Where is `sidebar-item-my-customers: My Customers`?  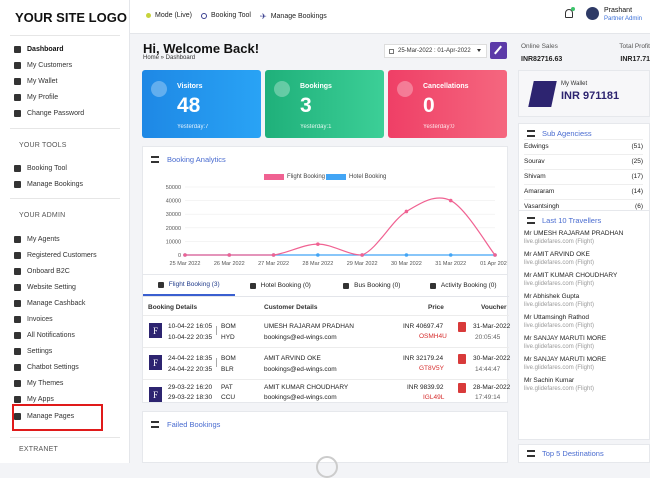
sidebar-item-my-customers: My Customers is located at coordinates (43, 65).